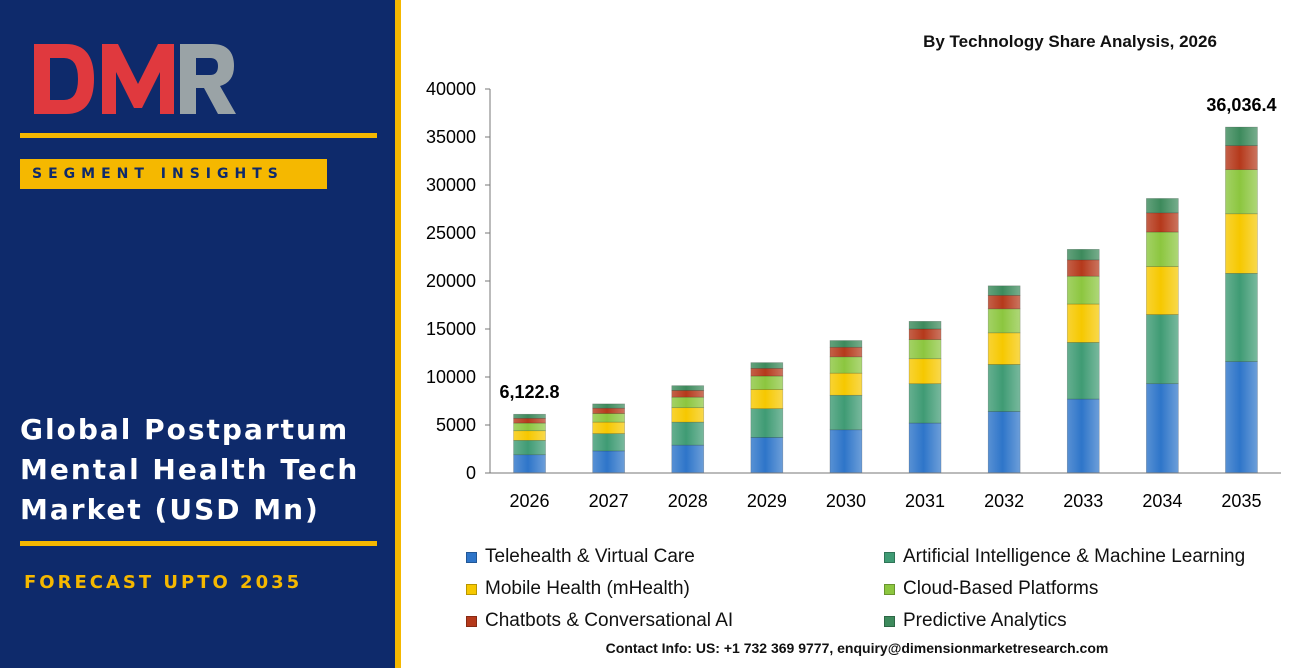 This screenshot has width=1313, height=668. What do you see at coordinates (530, 501) in the screenshot?
I see `x-tick-label: 2026` at bounding box center [530, 501].